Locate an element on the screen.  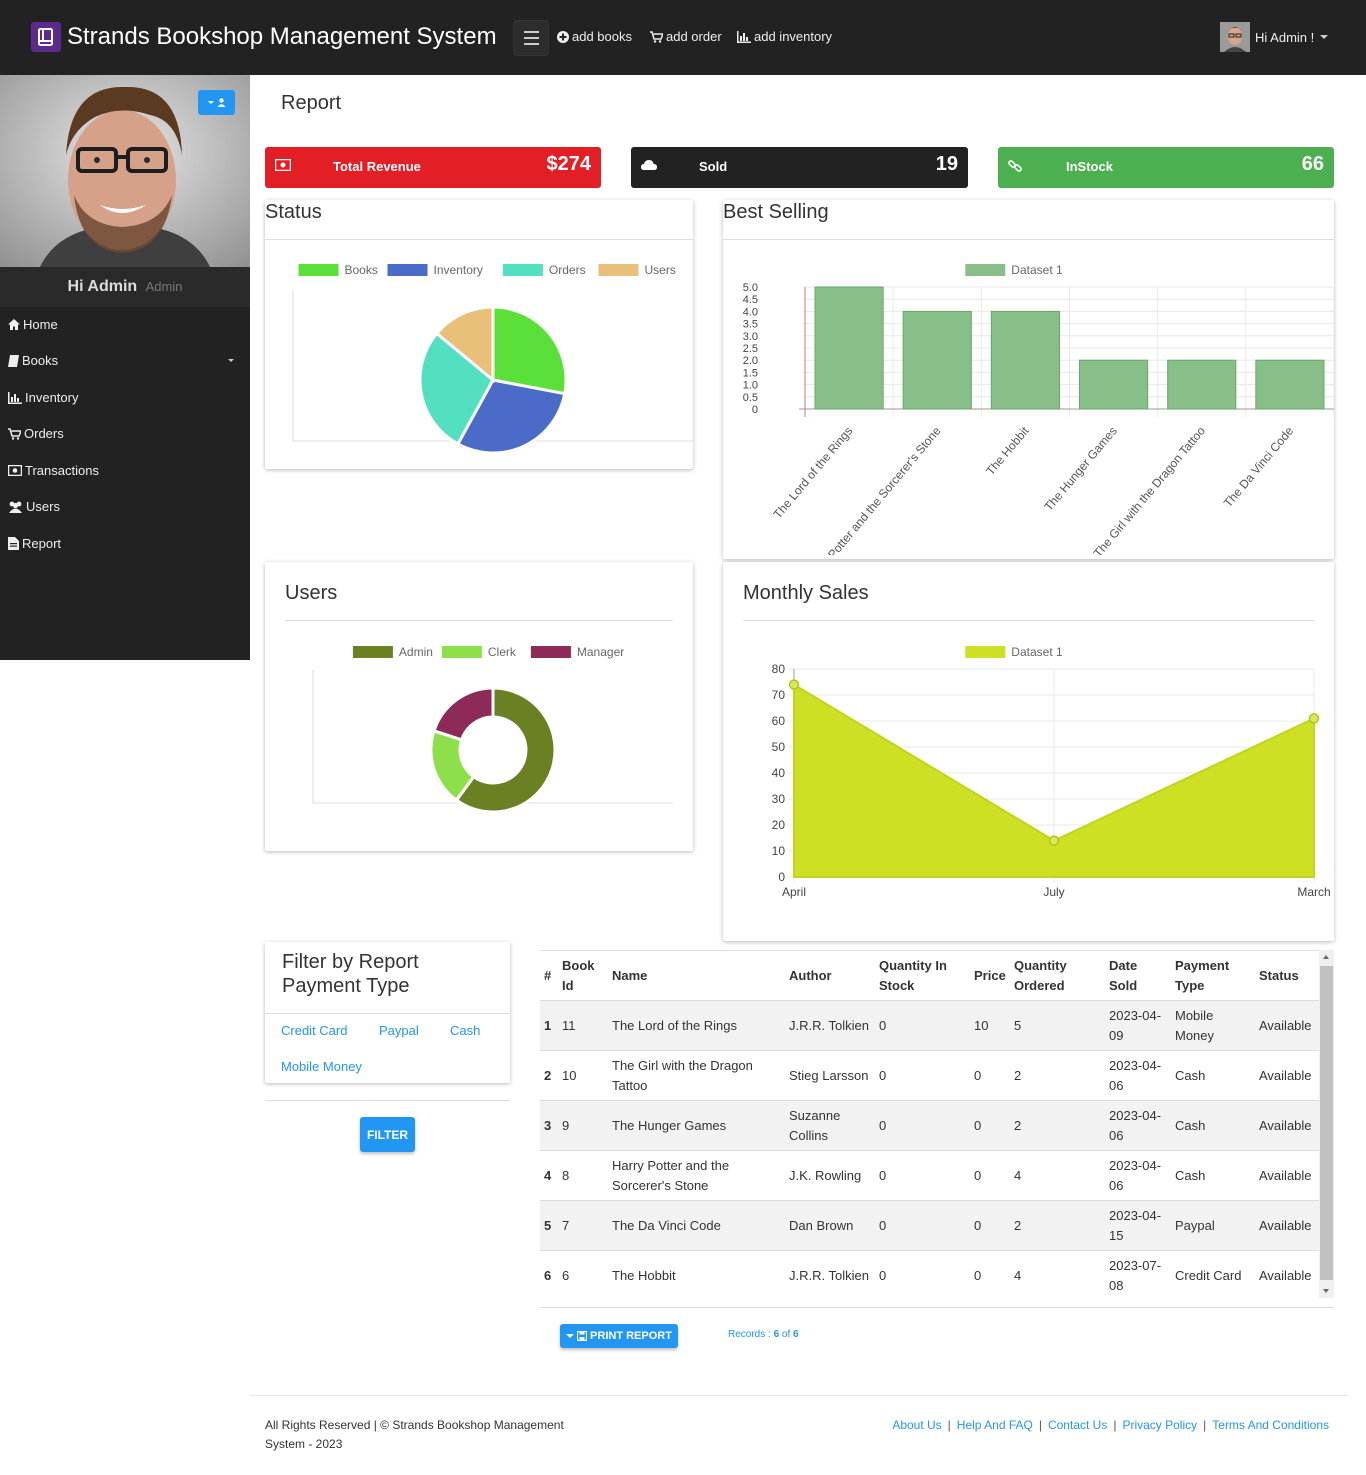
help-faq-link: Help And FAQ is located at coordinates (994, 1425).